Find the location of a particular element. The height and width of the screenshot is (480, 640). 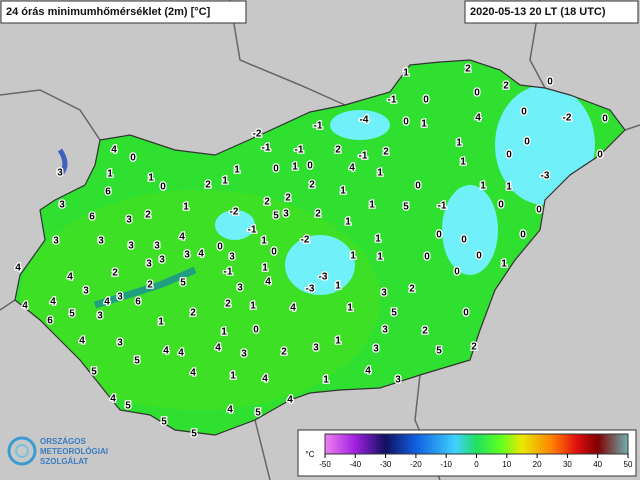

logo-text: ORSZÁGOS is located at coordinates (63, 441).